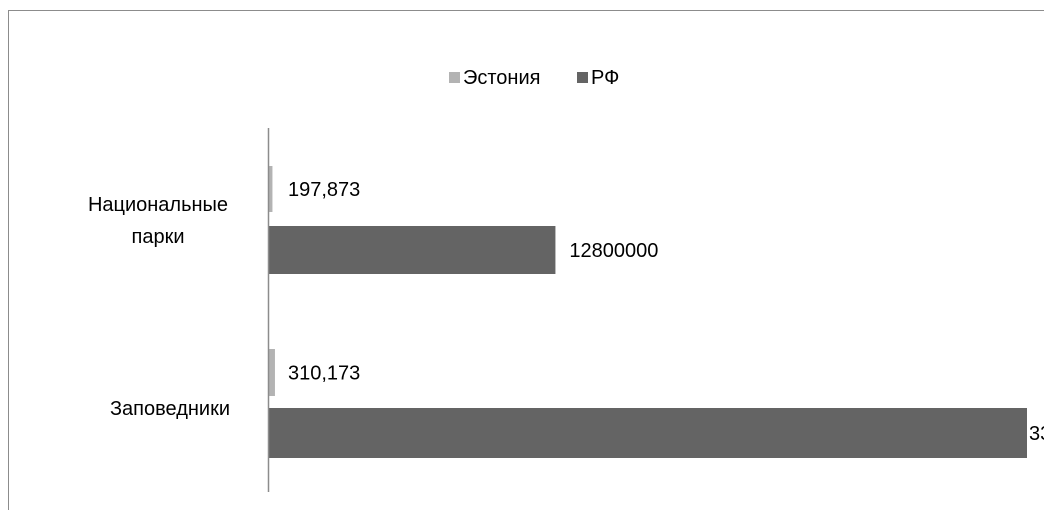 This screenshot has height=510, width=1044. I want to click on legend-label-rf: РФ, so click(605, 78).